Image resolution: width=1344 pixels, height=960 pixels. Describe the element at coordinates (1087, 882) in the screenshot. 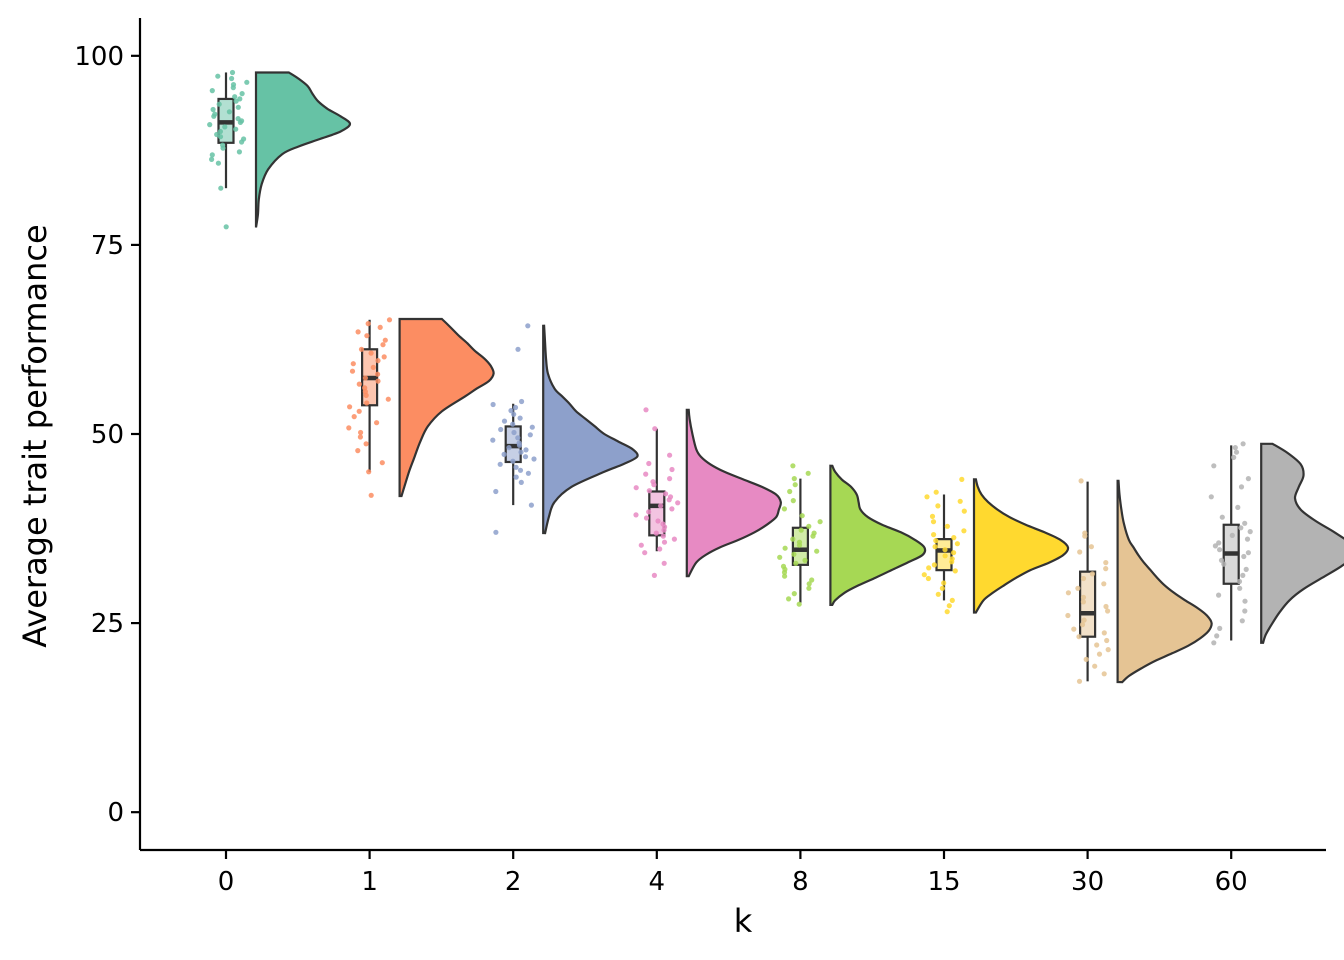

I see `x-tick-label: 30` at that location.